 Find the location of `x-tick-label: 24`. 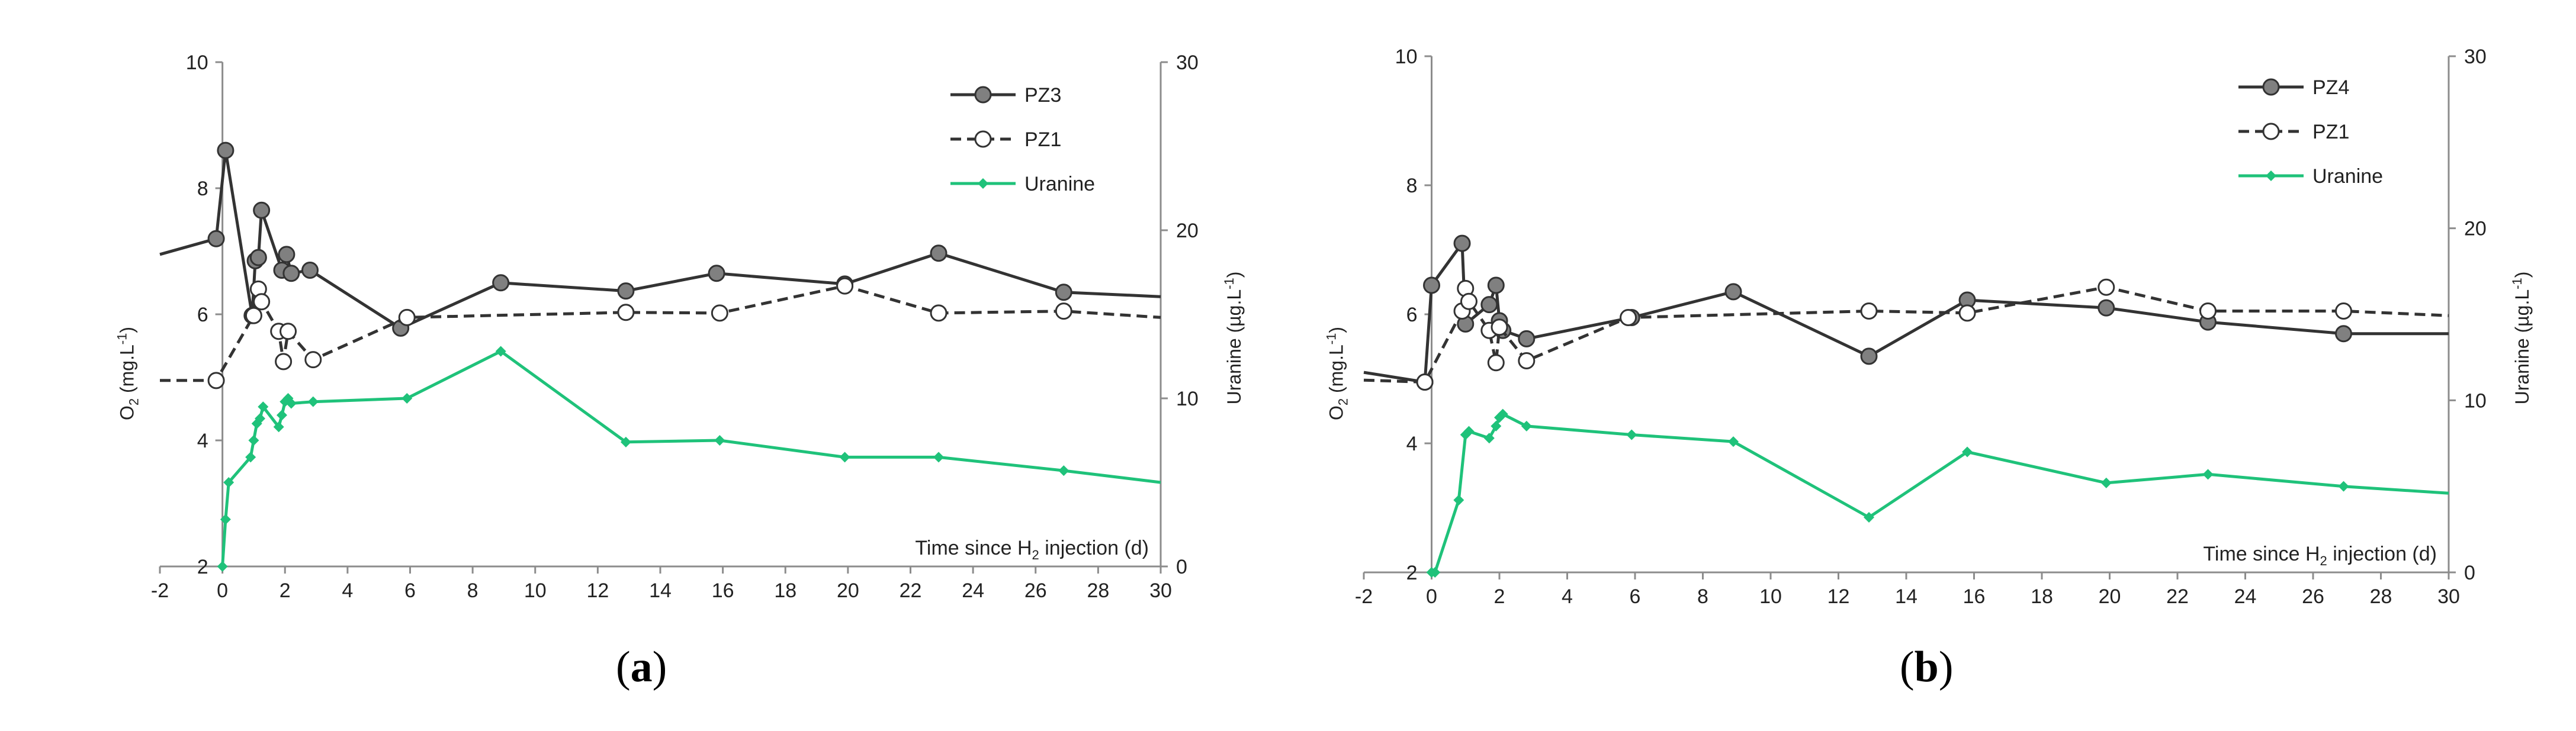

x-tick-label: 24 is located at coordinates (973, 591).